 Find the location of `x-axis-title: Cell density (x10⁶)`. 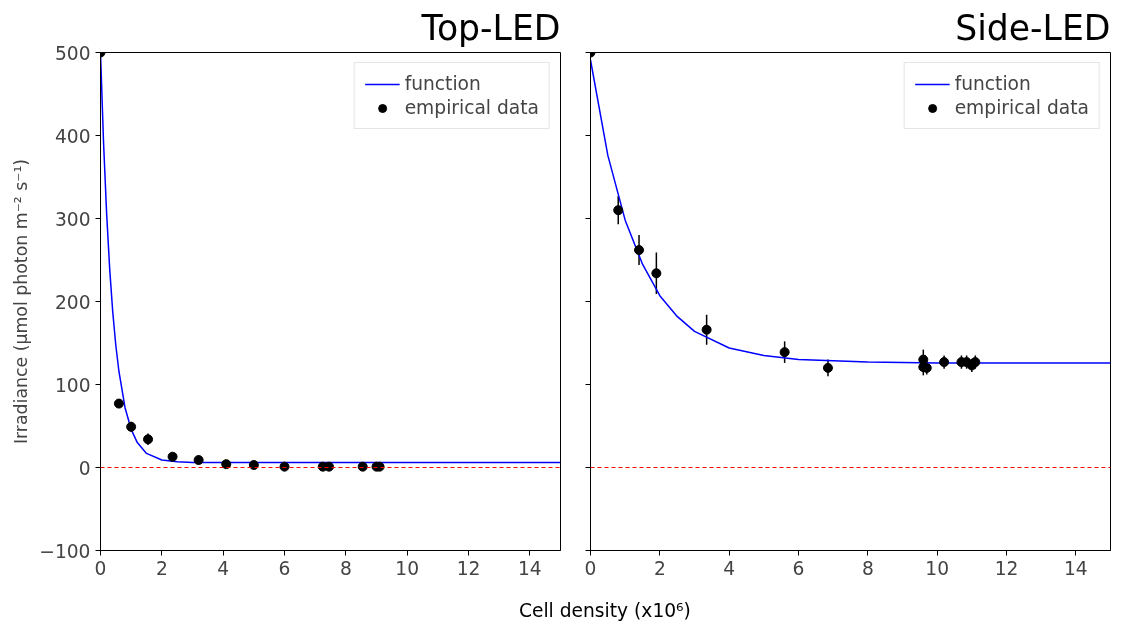

x-axis-title: Cell density (x10⁶) is located at coordinates (604, 610).